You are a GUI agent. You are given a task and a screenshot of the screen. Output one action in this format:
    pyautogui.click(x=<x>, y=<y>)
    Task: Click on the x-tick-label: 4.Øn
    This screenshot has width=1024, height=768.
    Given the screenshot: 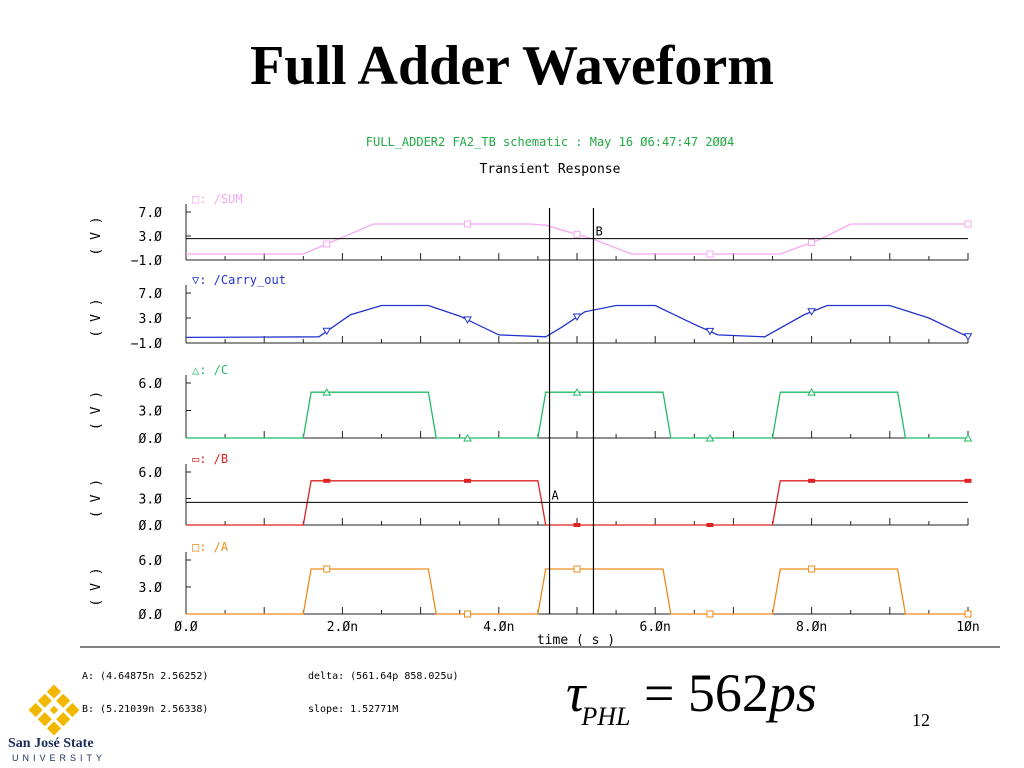 What is the action you would take?
    pyautogui.click(x=498, y=627)
    